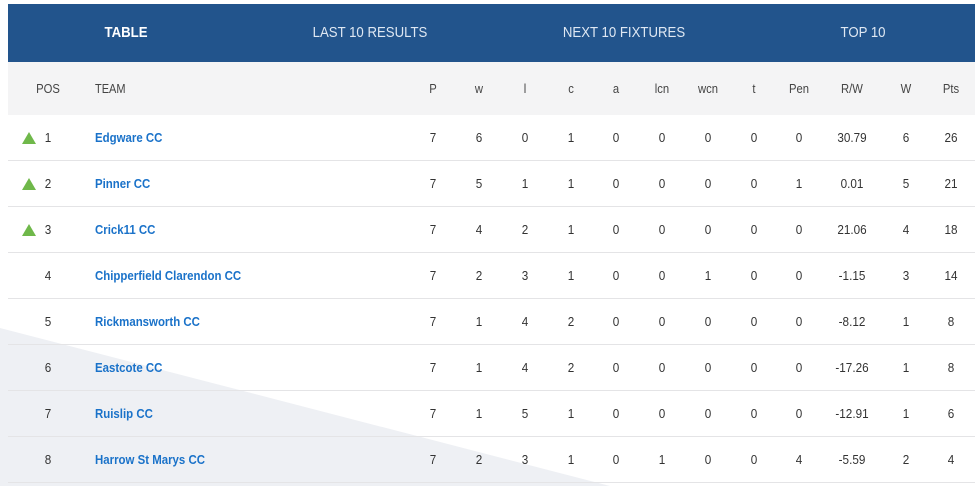 The width and height of the screenshot is (980, 486). Describe the element at coordinates (491, 184) in the screenshot. I see `table-row: 2 Pinner CC 7 5 1 1 0 0 0 0 1 0.01 5 21` at that location.